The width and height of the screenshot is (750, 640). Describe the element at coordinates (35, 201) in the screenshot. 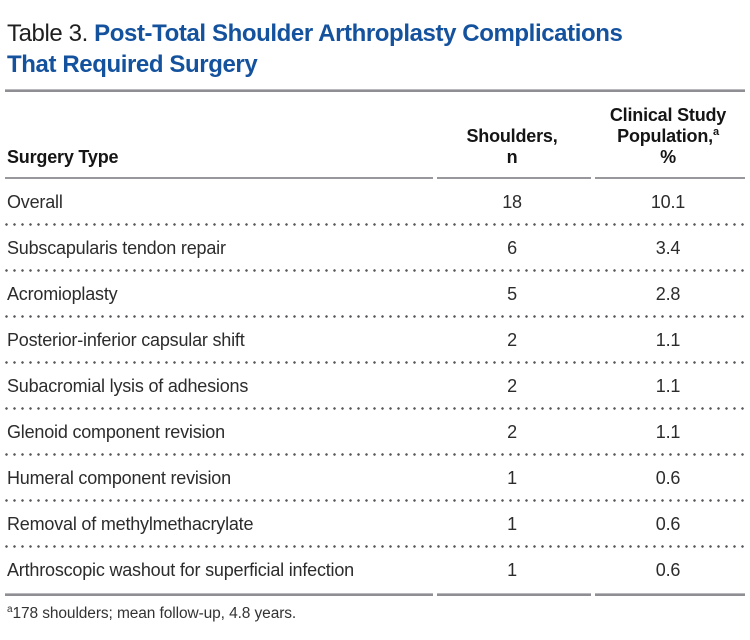

I see `surgery-type-cell: Overall` at that location.